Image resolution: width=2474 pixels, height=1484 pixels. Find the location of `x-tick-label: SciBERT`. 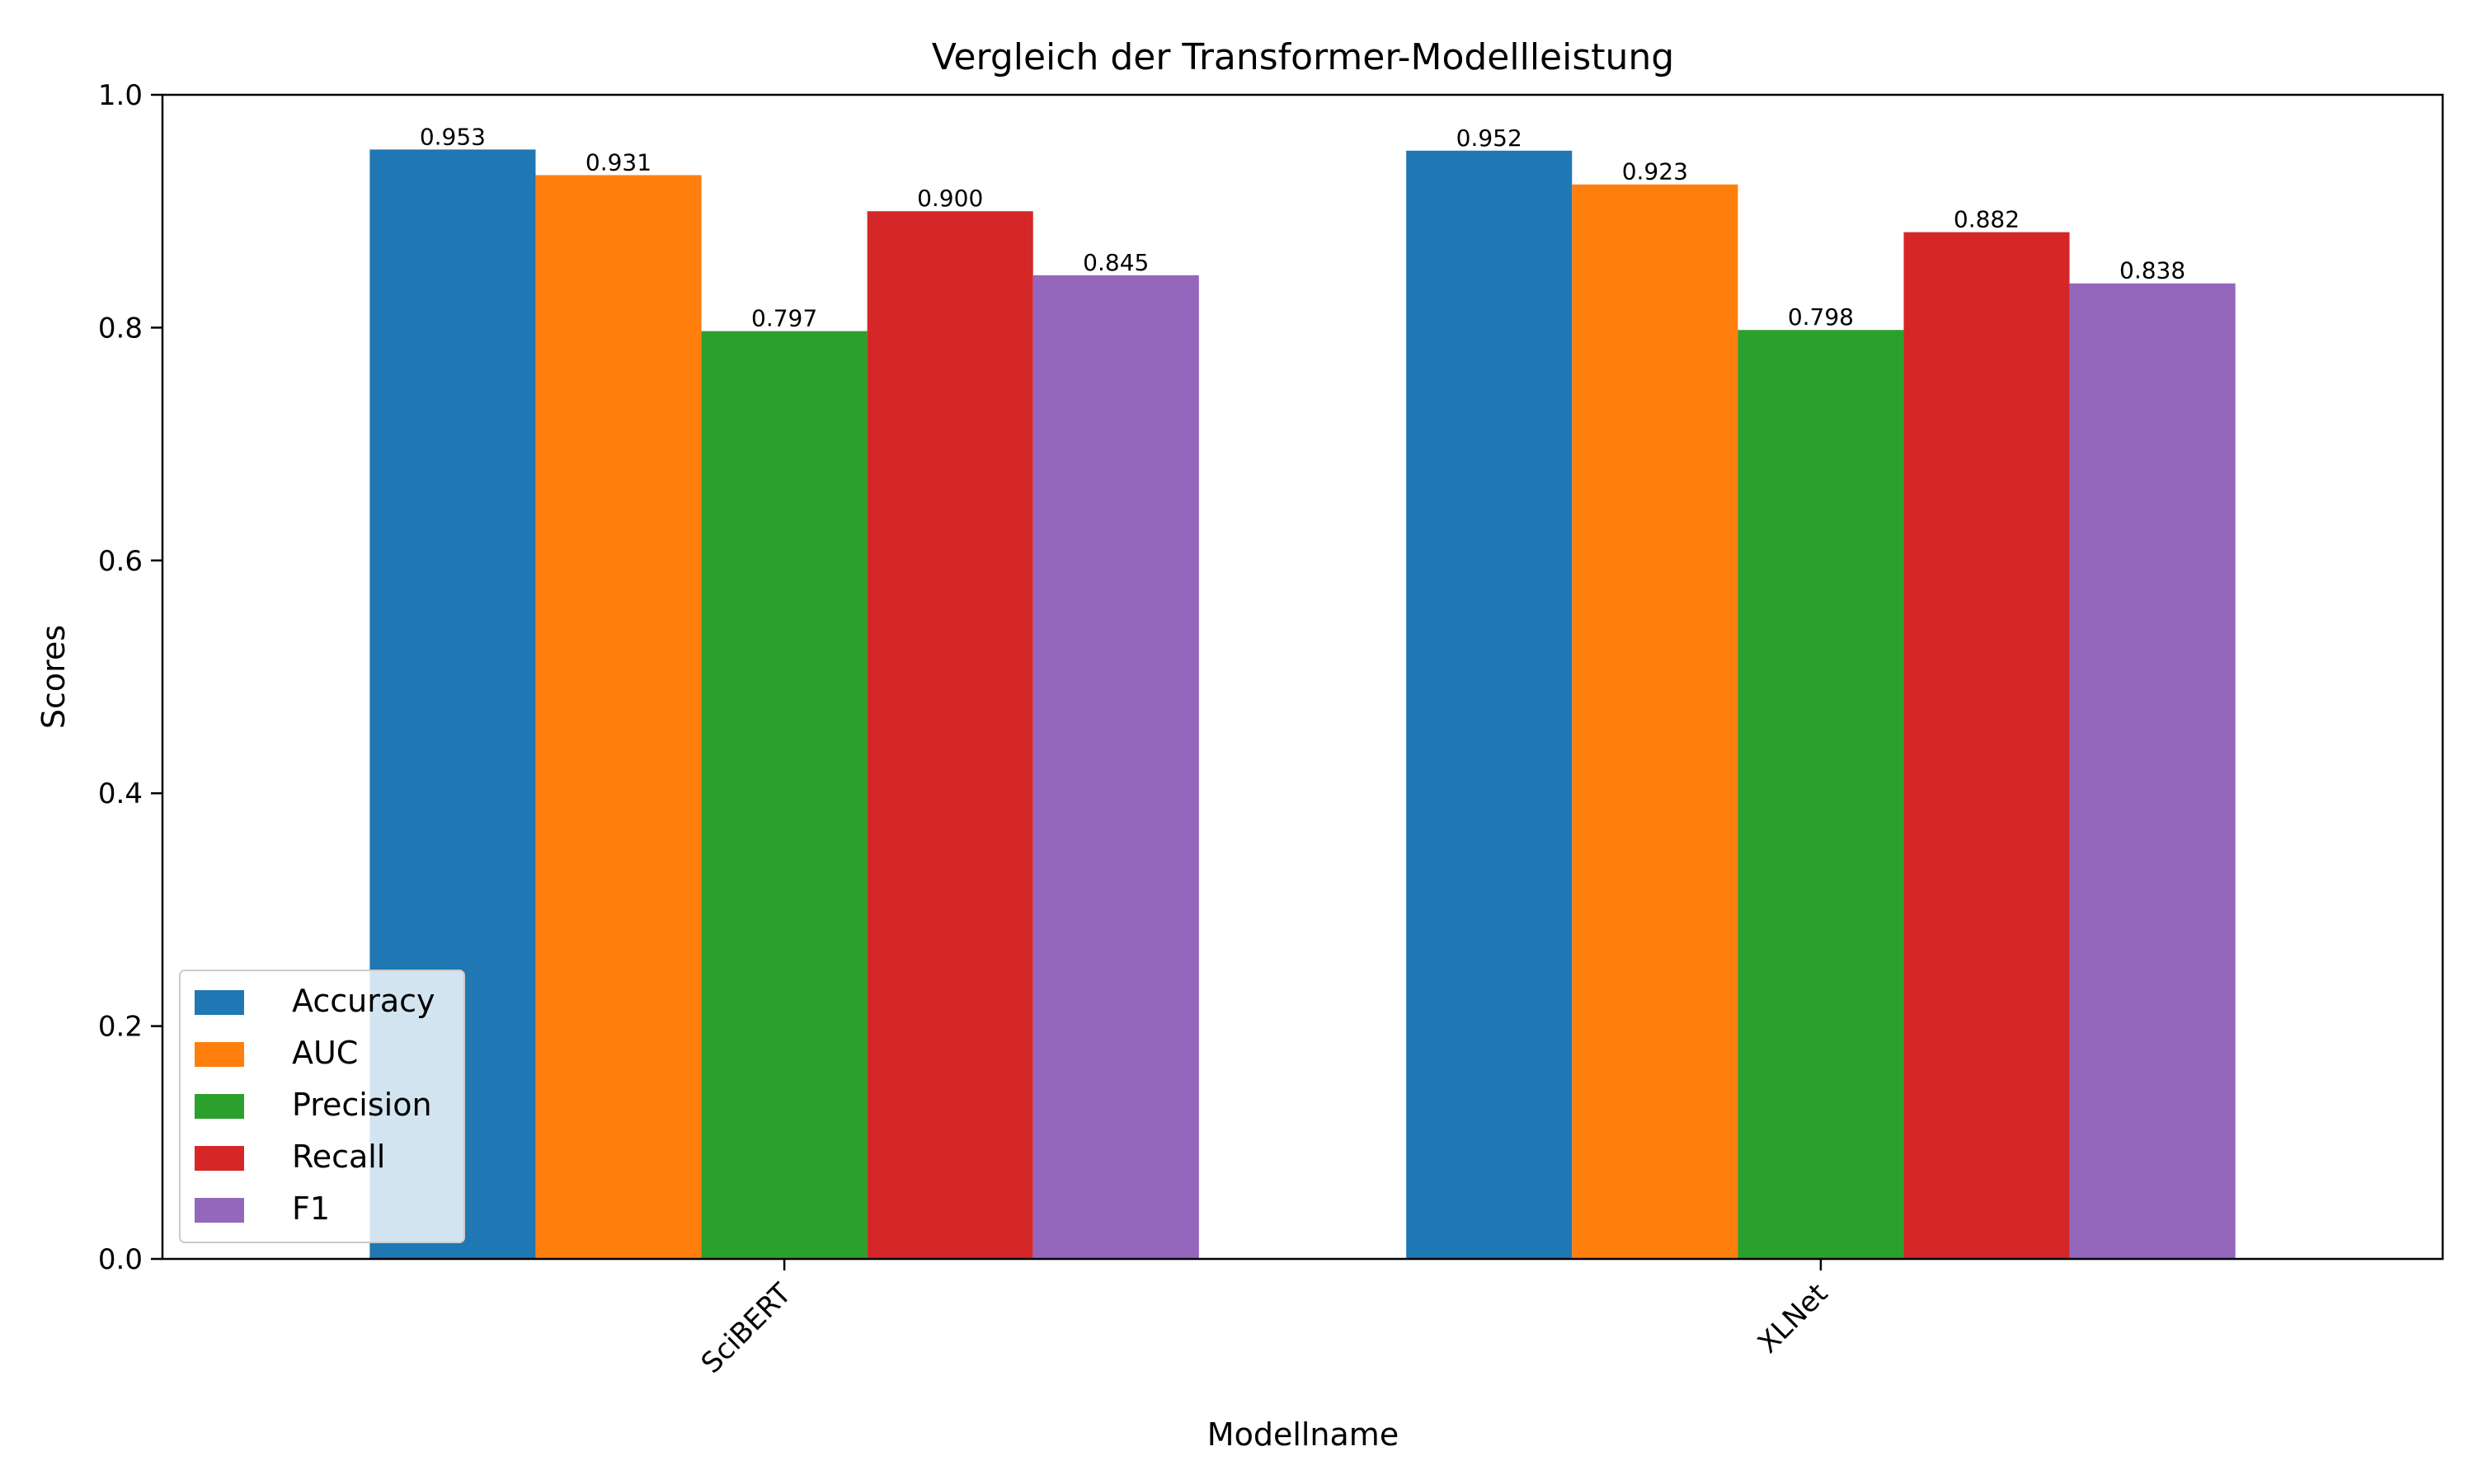

x-tick-label: SciBERT is located at coordinates (746, 1328).